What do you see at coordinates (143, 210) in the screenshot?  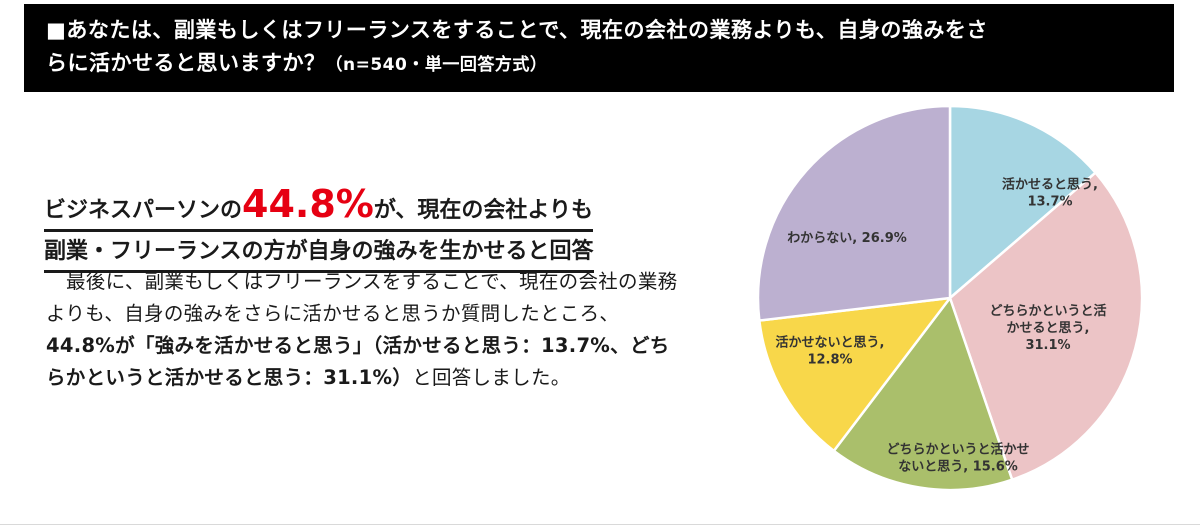 I see `headline-pre: ビジネスパーソンの` at bounding box center [143, 210].